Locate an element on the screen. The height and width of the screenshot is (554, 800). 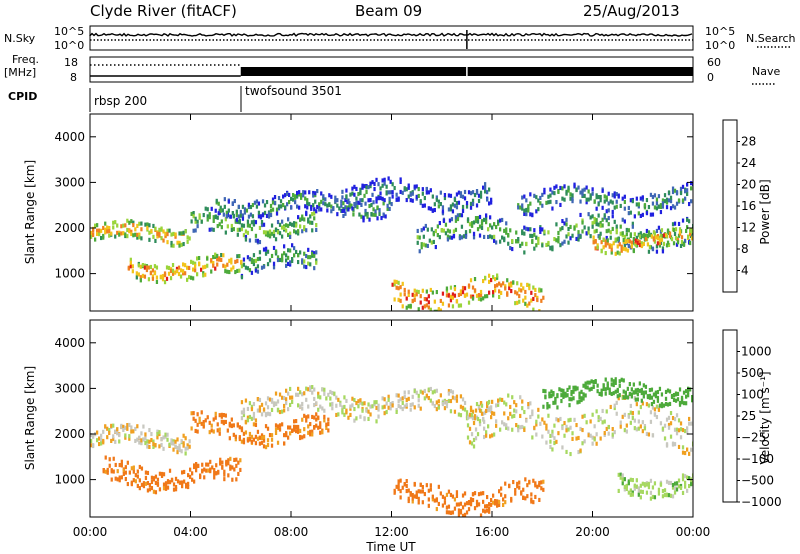
time-xlabel: Time UT is located at coordinates (390, 547).